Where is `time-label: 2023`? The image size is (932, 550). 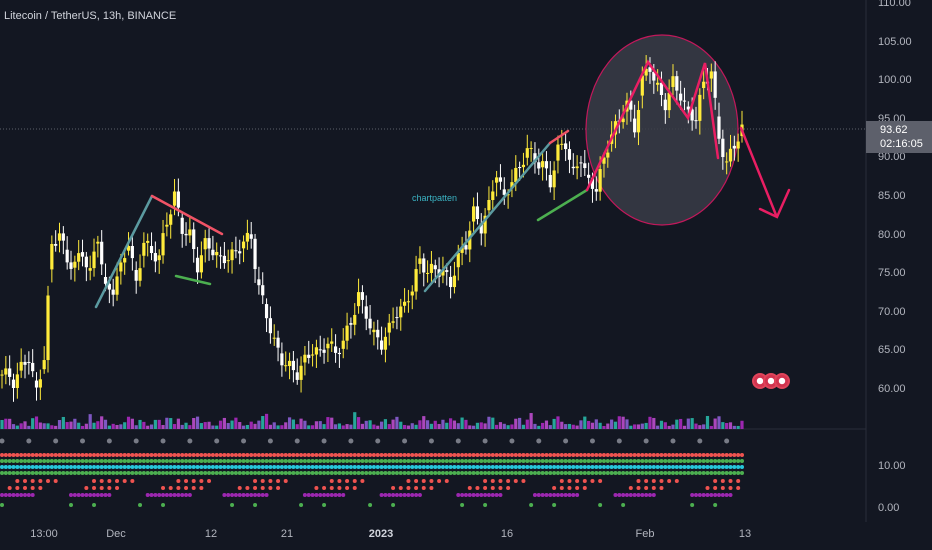
time-label: 2023 is located at coordinates (381, 534).